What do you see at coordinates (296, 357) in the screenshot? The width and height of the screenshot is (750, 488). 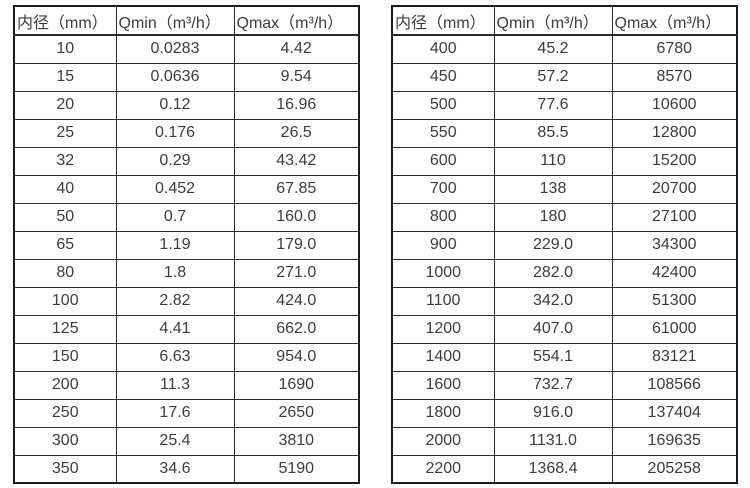 I see `table-cell: 954.0` at bounding box center [296, 357].